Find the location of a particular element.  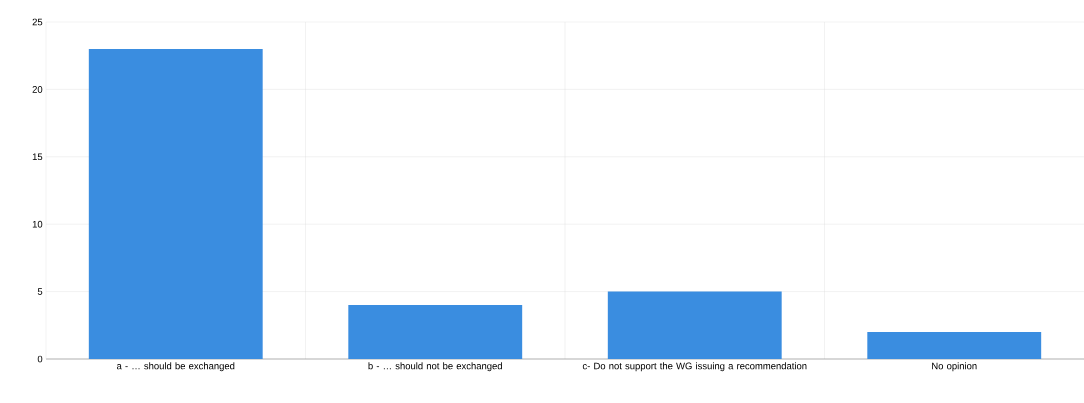

x-tick-label: b - … should not be exchanged is located at coordinates (435, 367).